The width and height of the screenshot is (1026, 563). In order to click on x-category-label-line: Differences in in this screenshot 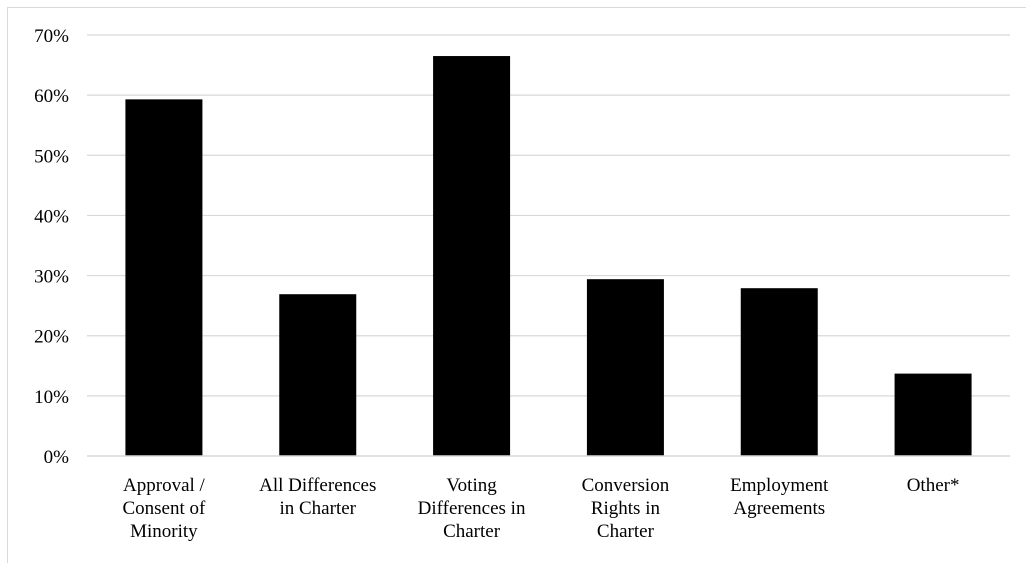, I will do `click(472, 508)`.